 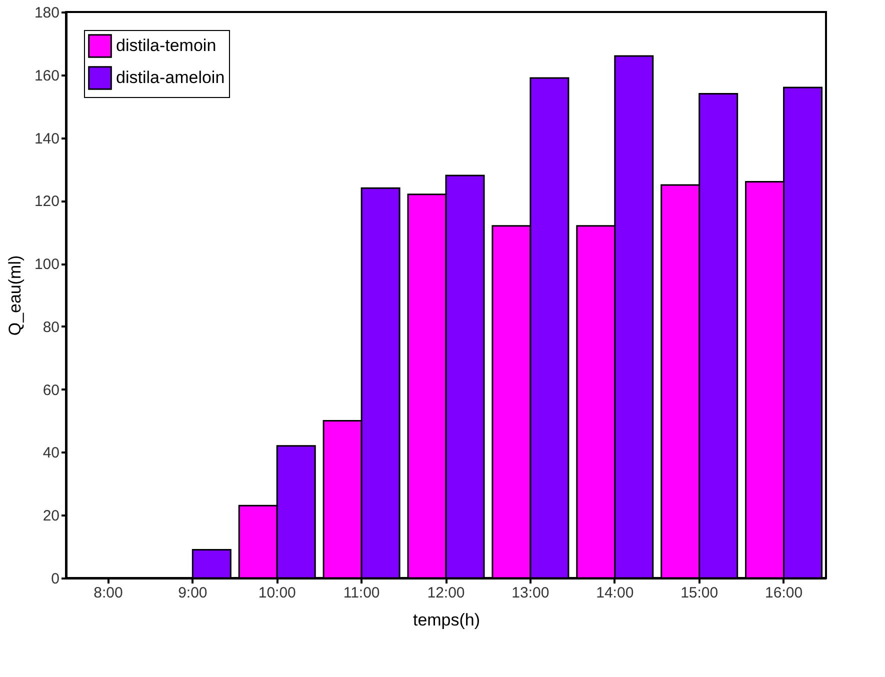 I want to click on legend-label: distila-ameloin, so click(x=170, y=77).